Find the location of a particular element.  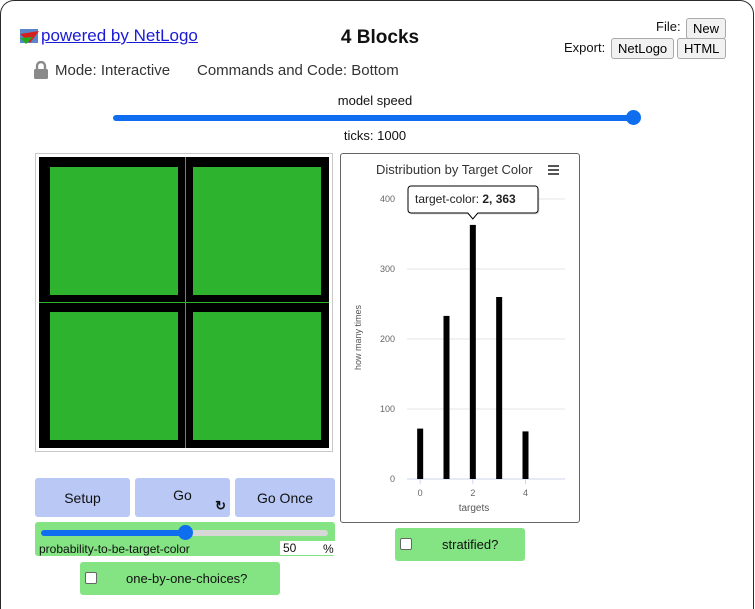

one-by-one-switch: one-by-one-choices? is located at coordinates (180, 578).